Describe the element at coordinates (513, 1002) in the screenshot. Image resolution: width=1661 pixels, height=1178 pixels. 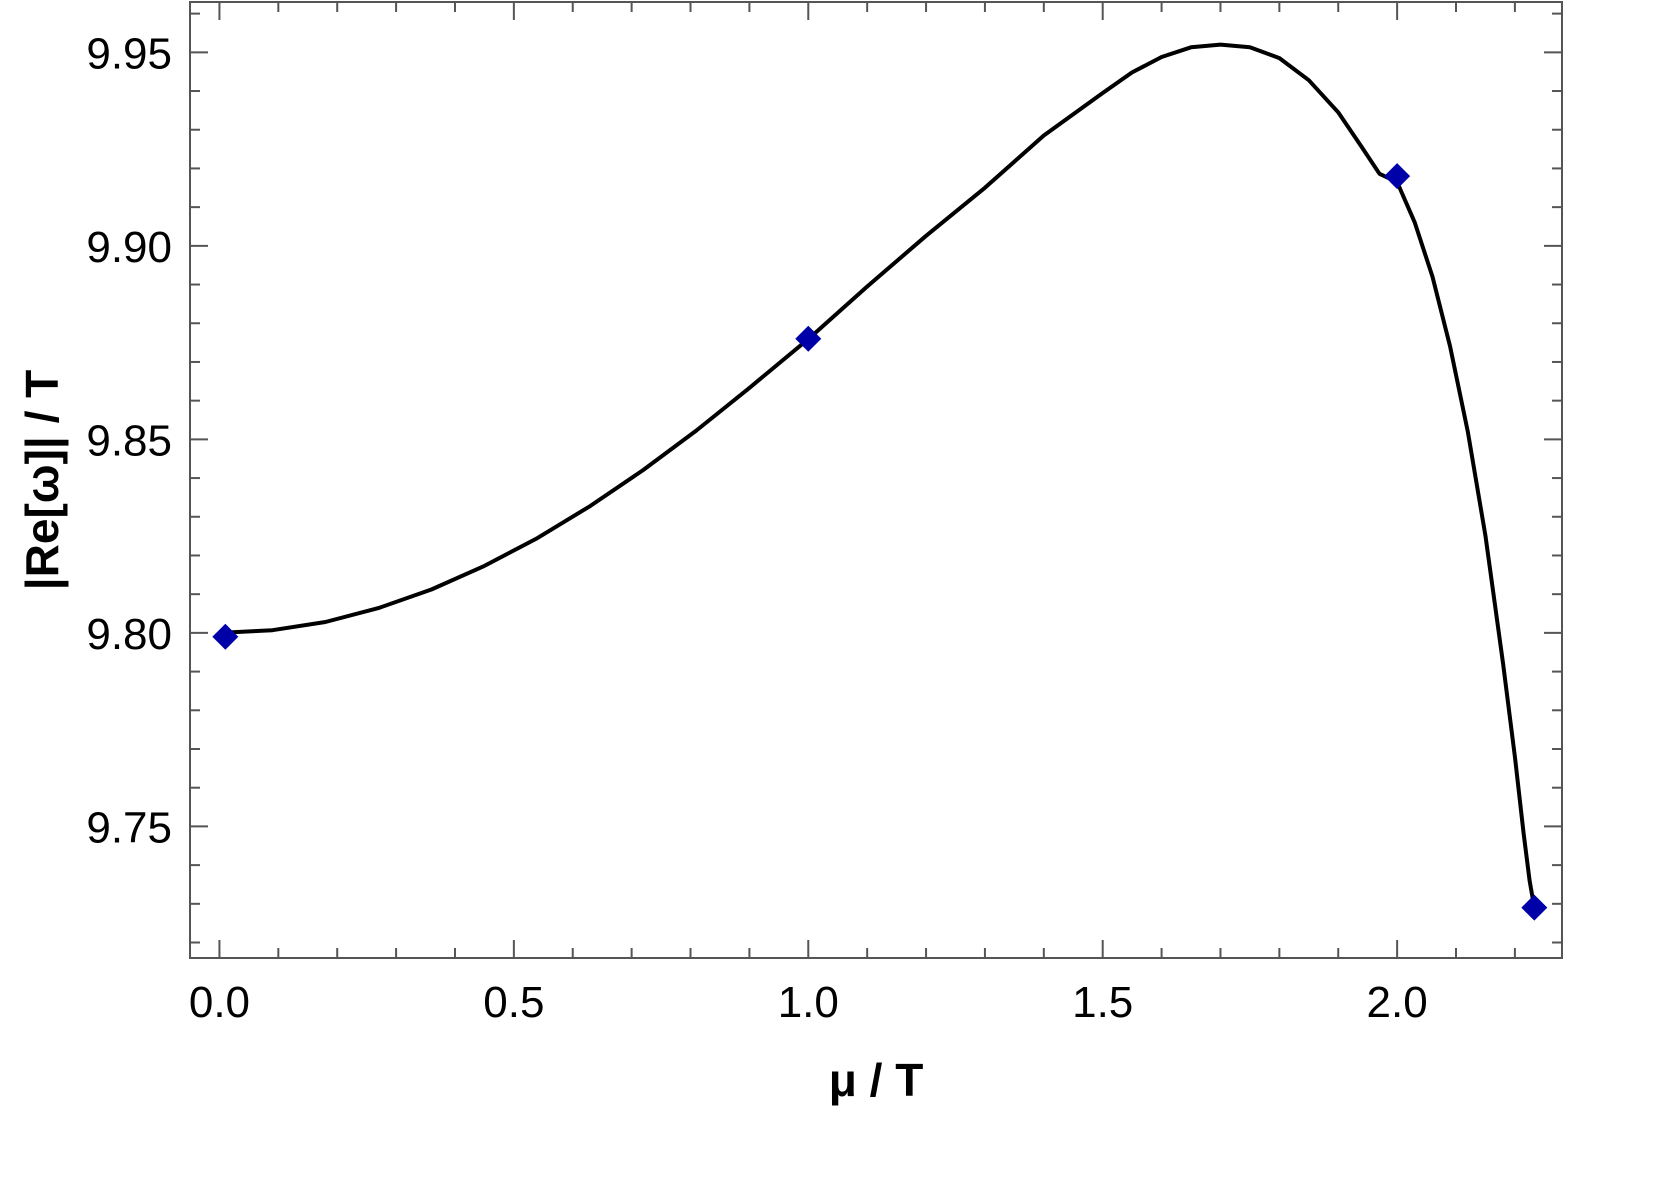
I see `x-tick-label: 0.5` at that location.